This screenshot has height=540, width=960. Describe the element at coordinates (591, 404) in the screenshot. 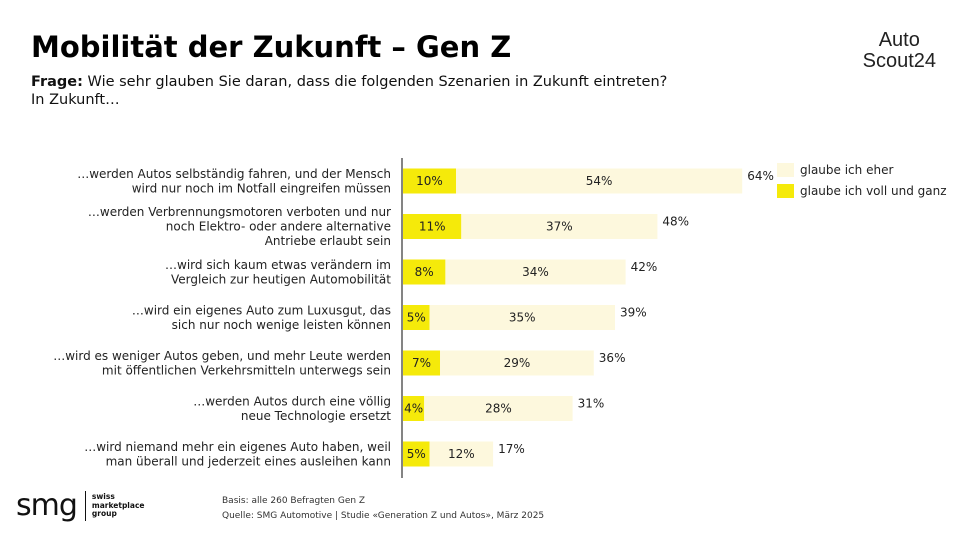

I see `bar-total-label: 31%` at that location.